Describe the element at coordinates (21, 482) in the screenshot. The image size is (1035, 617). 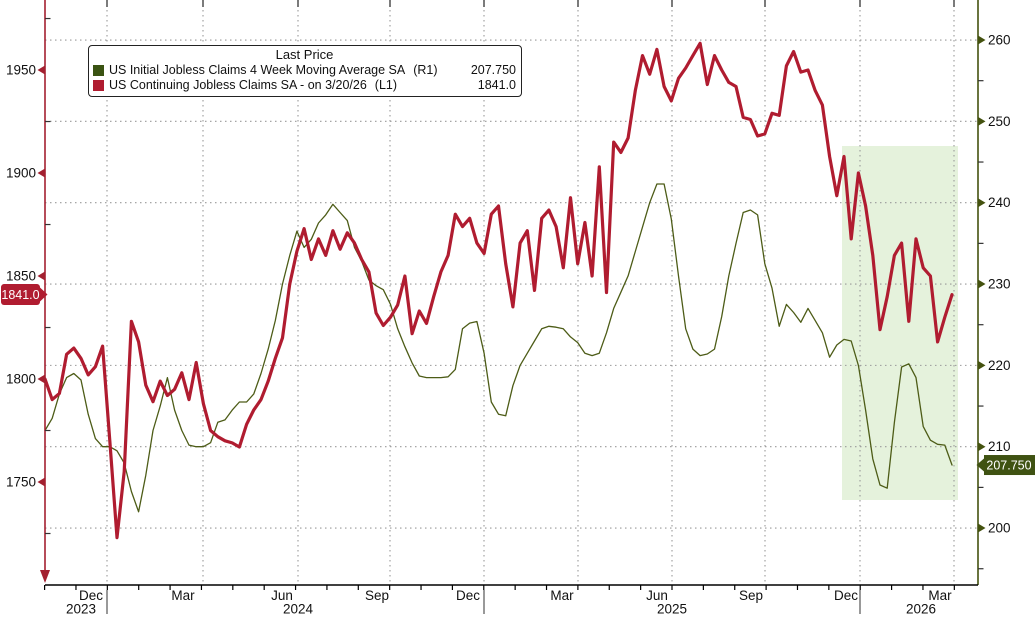
I see `left-axis-tick-label: 1750` at that location.